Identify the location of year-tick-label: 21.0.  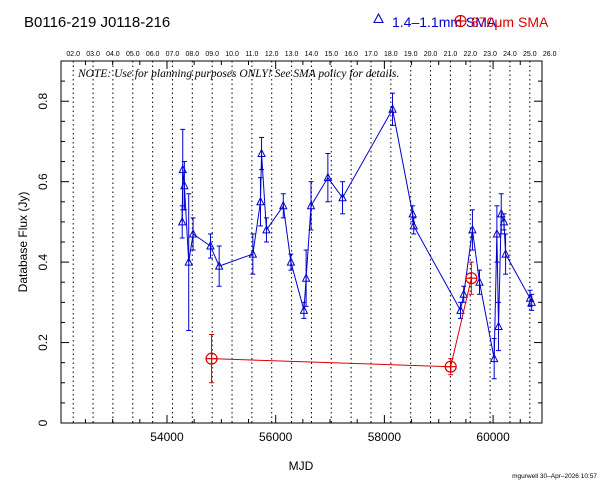
(451, 54).